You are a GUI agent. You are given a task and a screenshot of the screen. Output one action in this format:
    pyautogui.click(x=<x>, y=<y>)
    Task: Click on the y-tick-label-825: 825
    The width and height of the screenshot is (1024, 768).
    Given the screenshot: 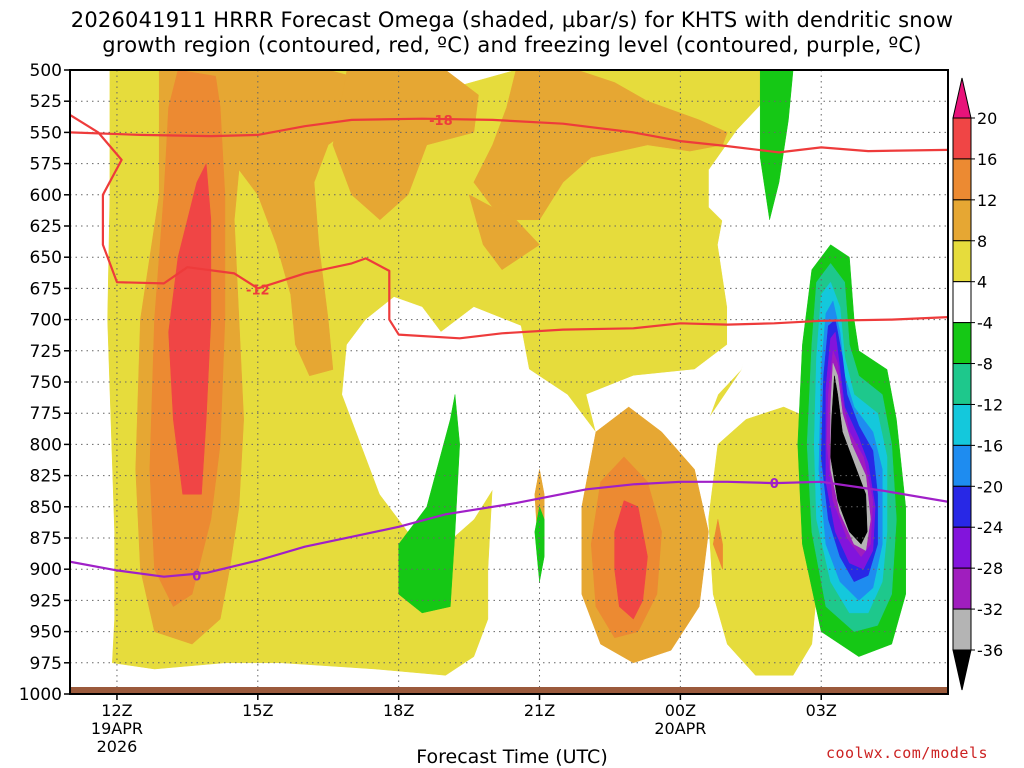 What is the action you would take?
    pyautogui.click(x=46, y=477)
    